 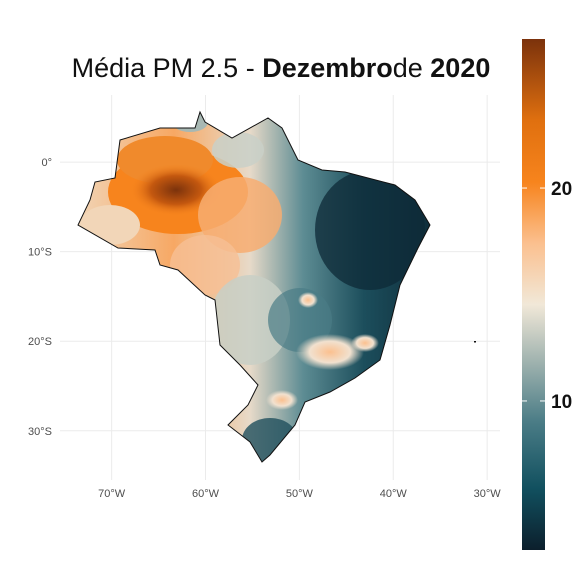 I want to click on lon-tick-label: 30°W, so click(x=488, y=494).